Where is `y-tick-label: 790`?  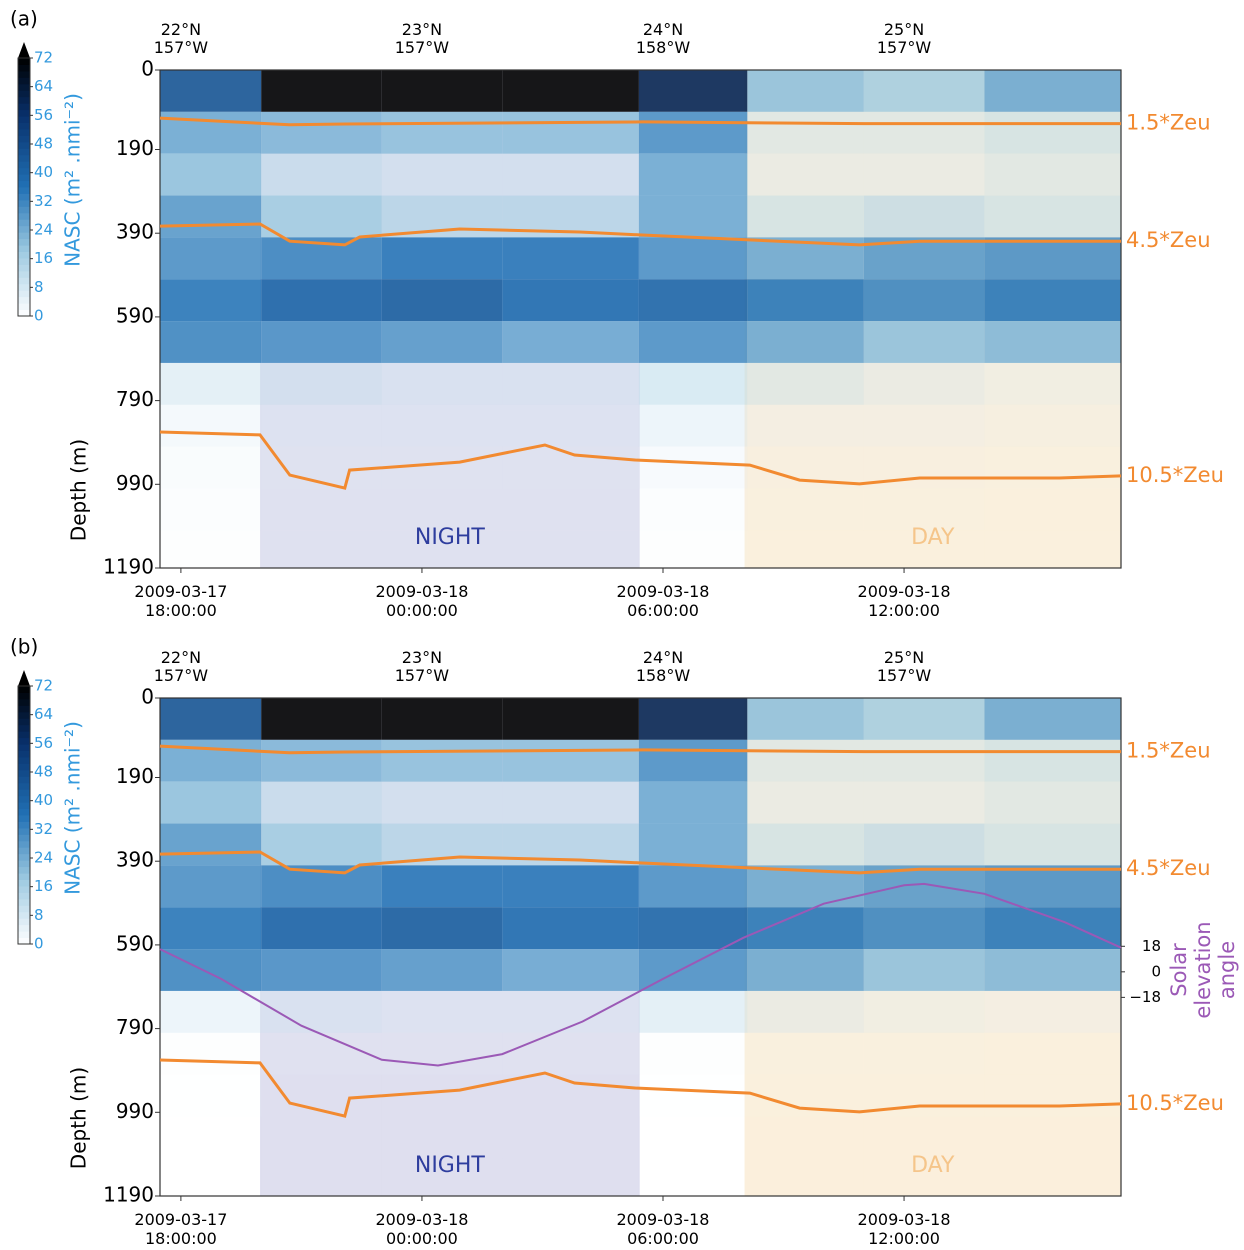 y-tick-label: 790 is located at coordinates (135, 1027).